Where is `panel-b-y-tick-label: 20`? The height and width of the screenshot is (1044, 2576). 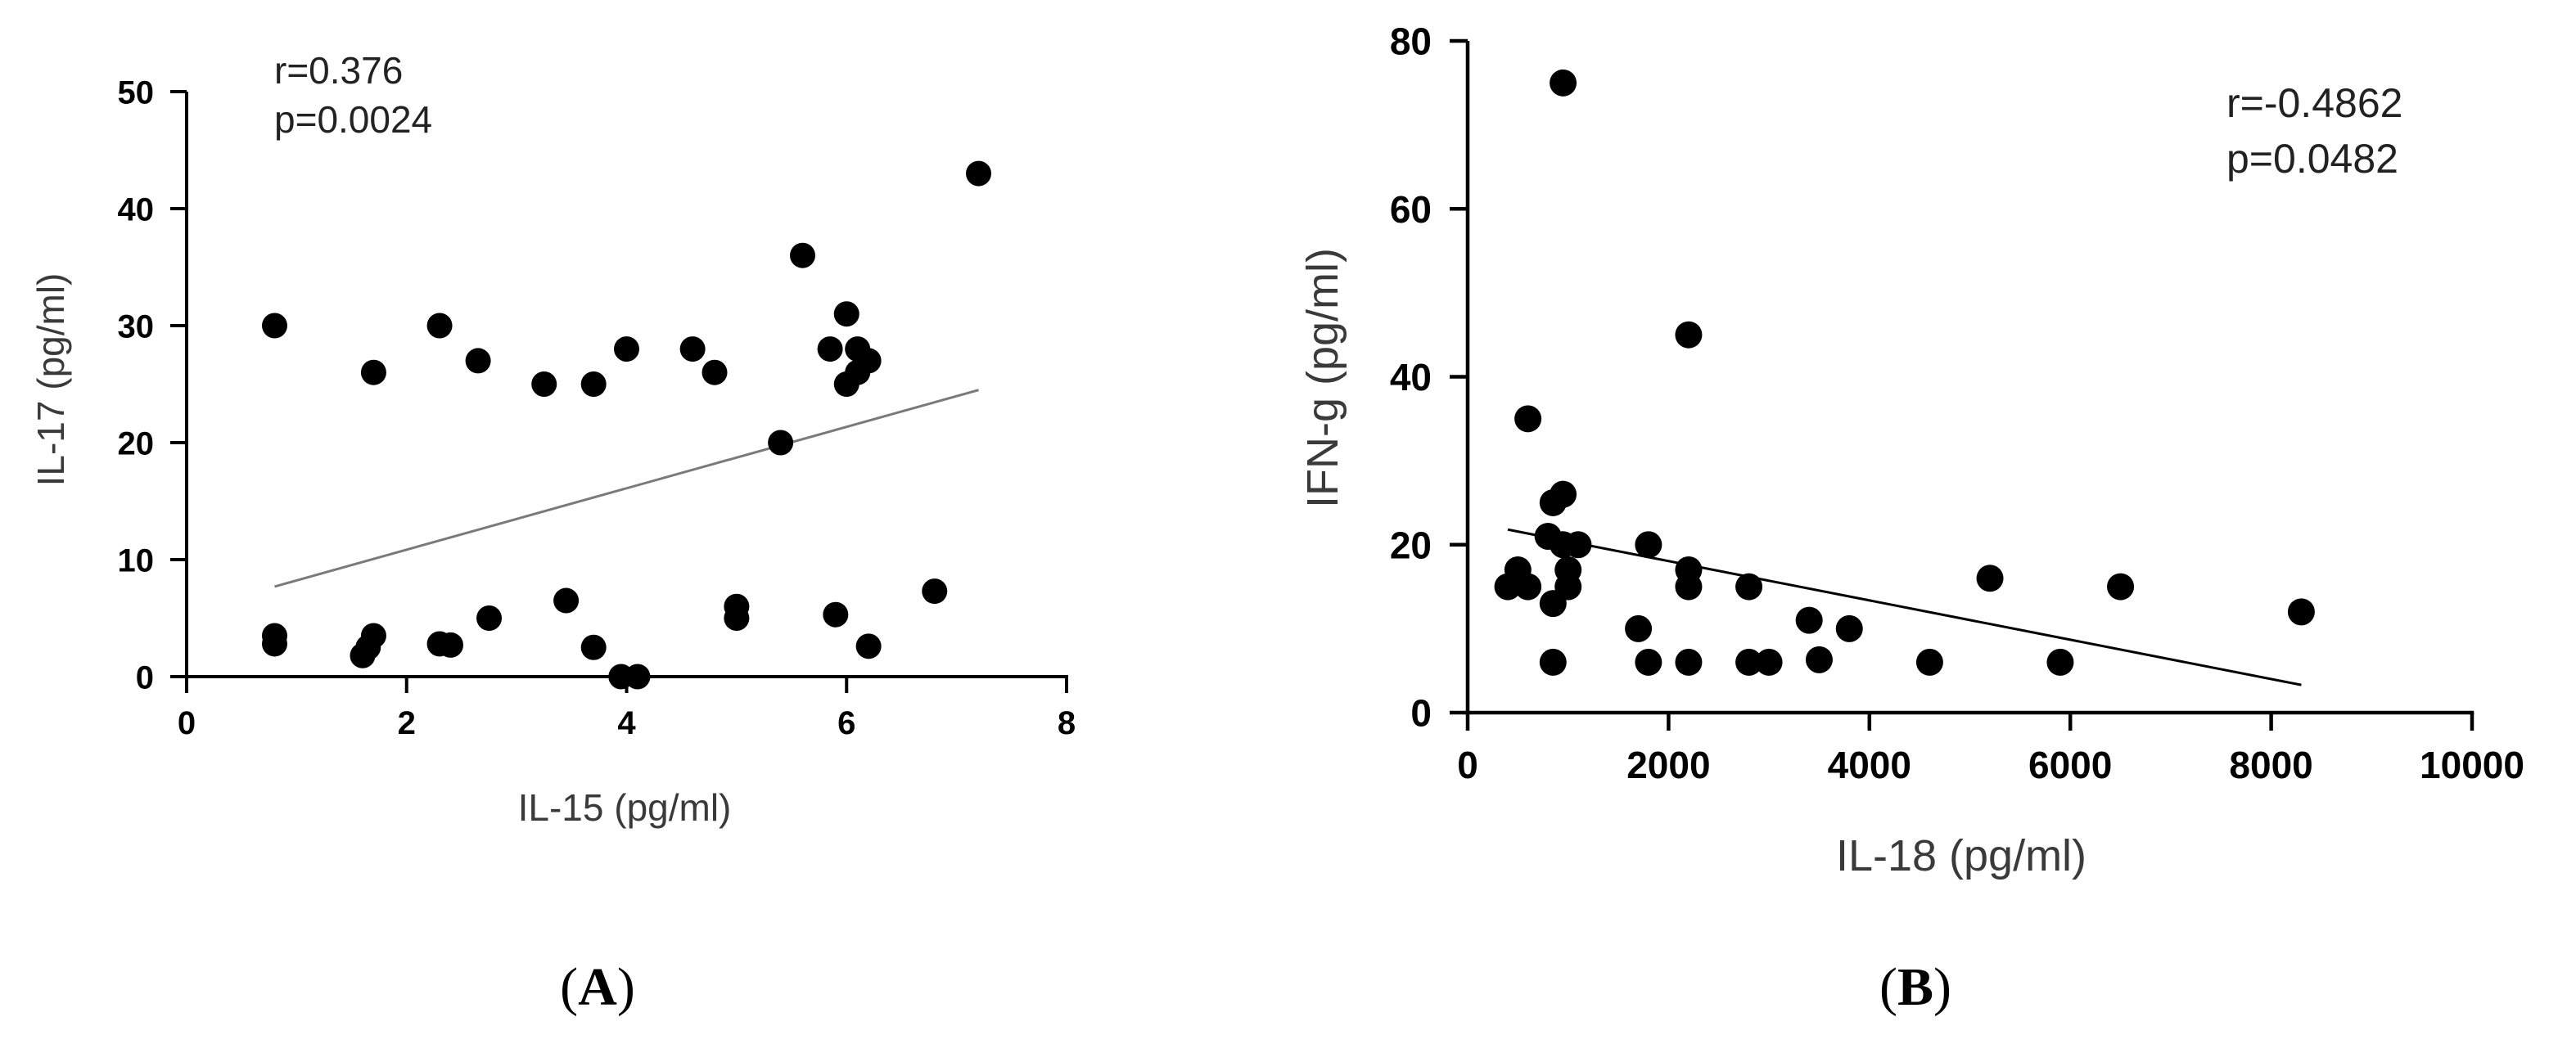 panel-b-y-tick-label: 20 is located at coordinates (1411, 545).